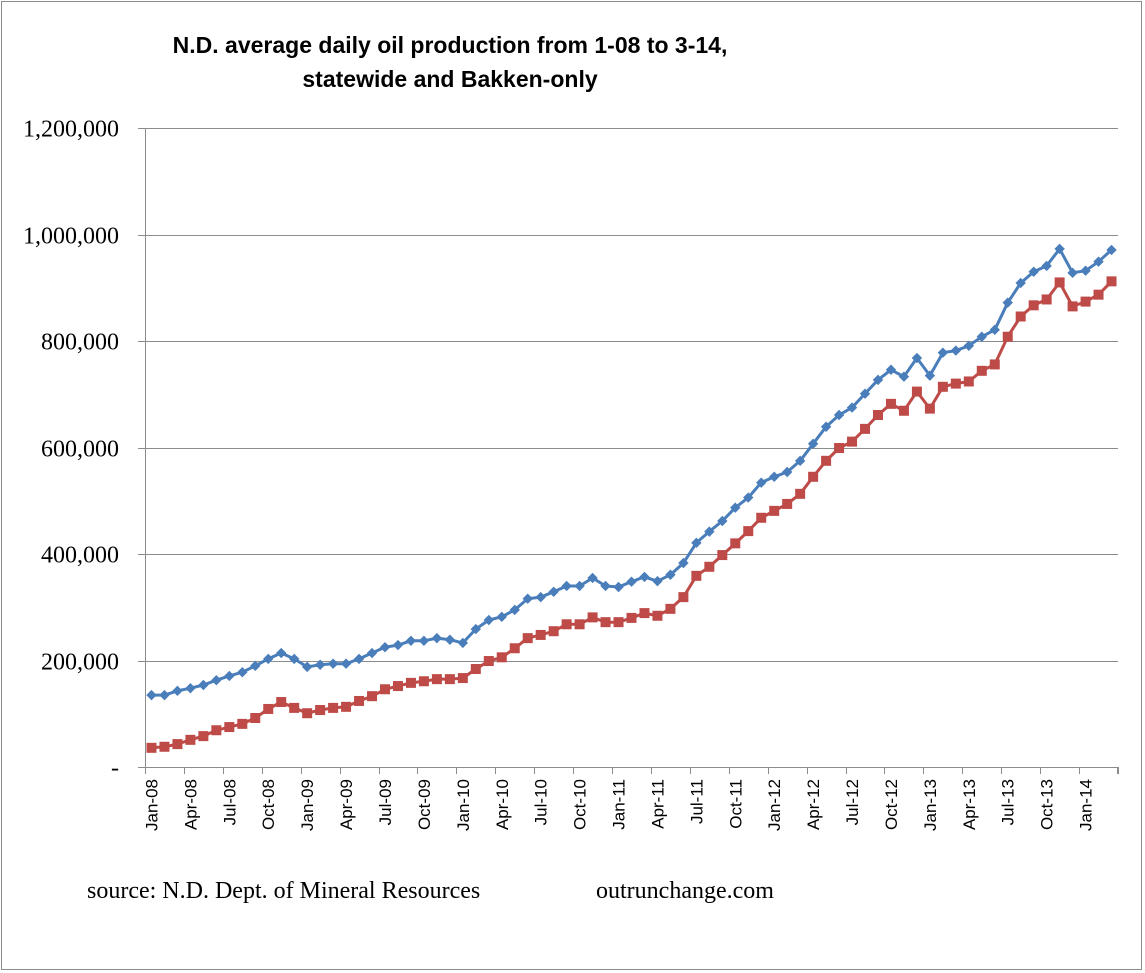 The width and height of the screenshot is (1145, 973). I want to click on x-tick-label: Jul-08, so click(229, 802).